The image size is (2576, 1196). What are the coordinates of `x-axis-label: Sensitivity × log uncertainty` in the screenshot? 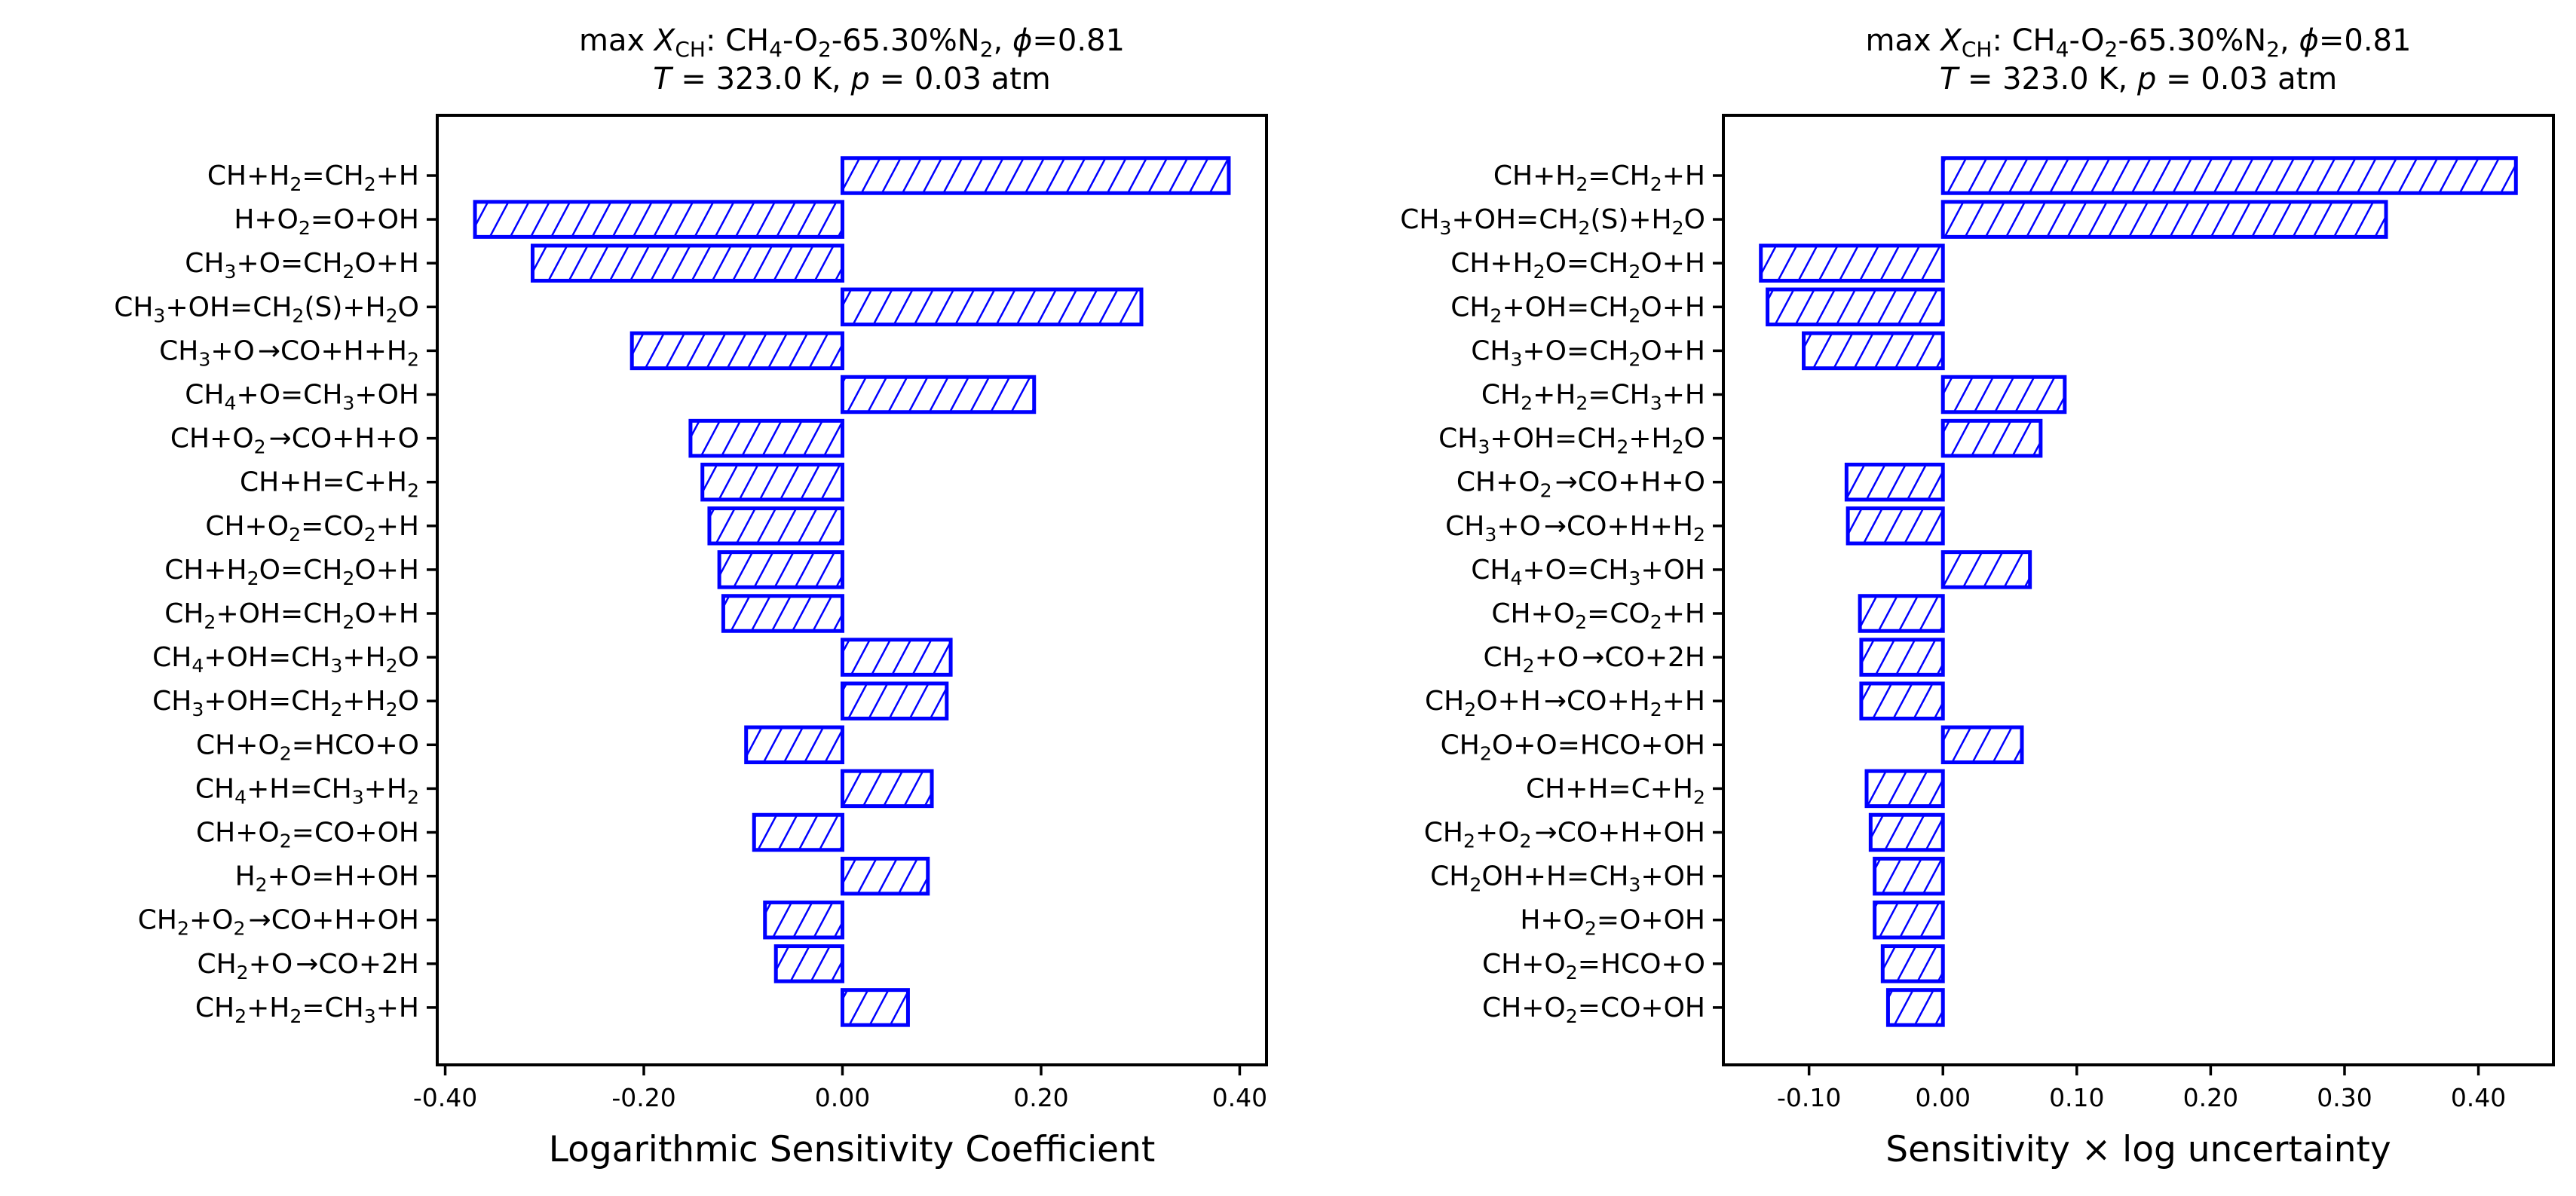 It's located at (2138, 1149).